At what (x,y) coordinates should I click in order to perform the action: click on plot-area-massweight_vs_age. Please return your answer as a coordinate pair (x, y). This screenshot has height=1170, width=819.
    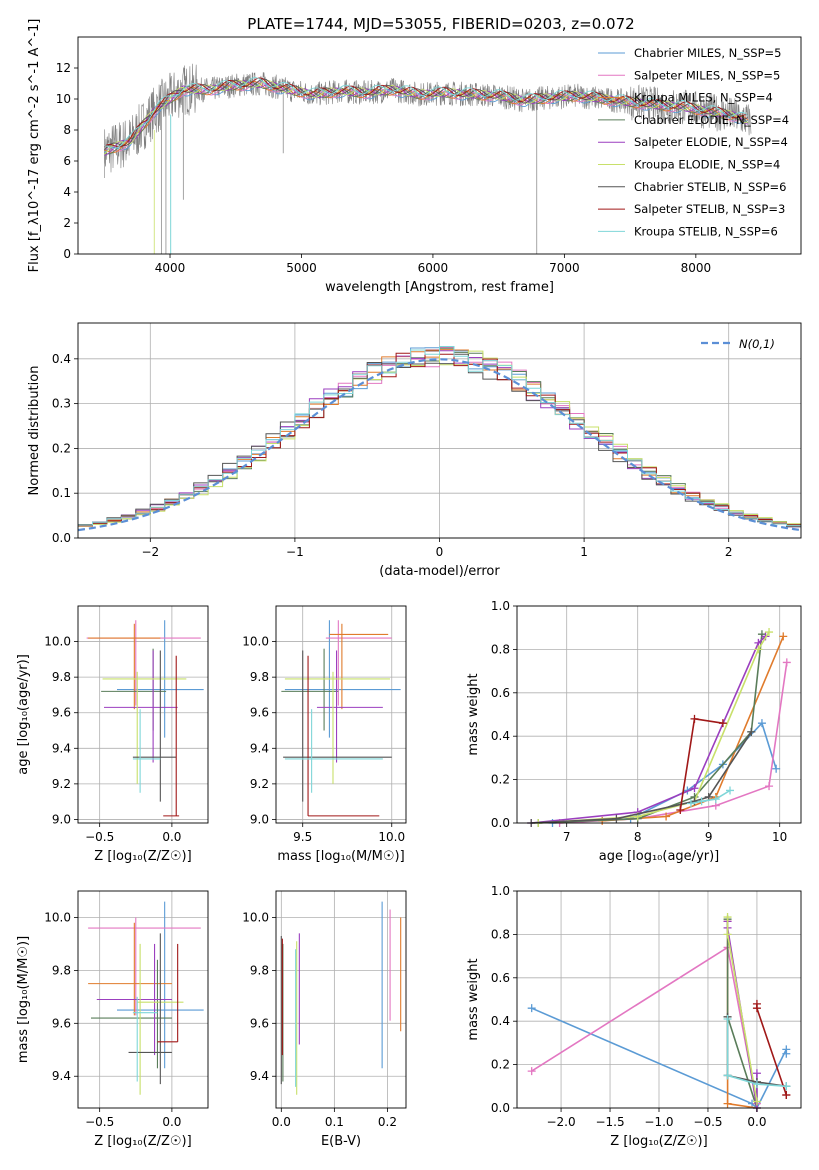
    Looking at the image, I should click on (659, 727).